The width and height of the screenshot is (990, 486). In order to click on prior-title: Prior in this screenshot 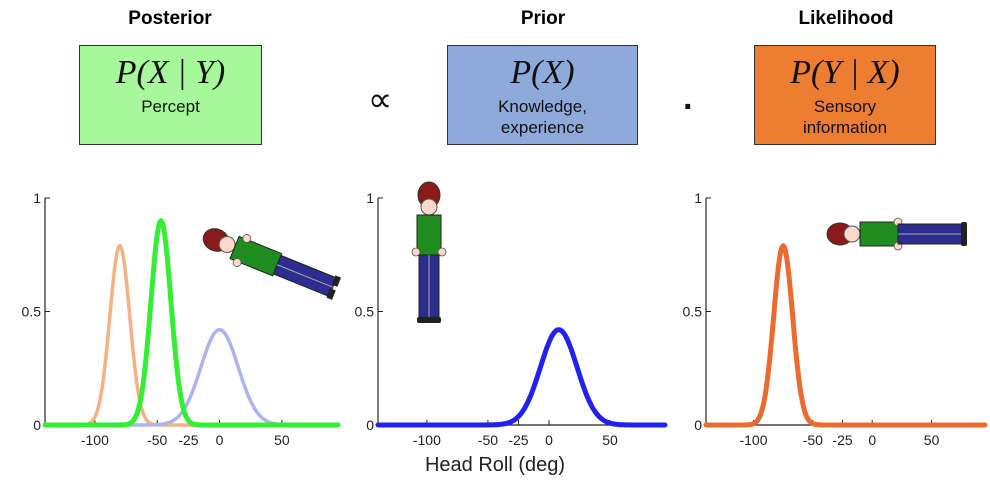, I will do `click(543, 18)`.